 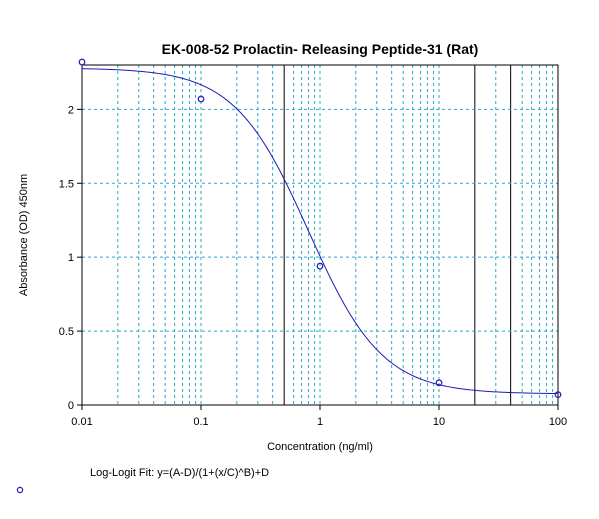 What do you see at coordinates (558, 422) in the screenshot?
I see `x-tick-label: 100` at bounding box center [558, 422].